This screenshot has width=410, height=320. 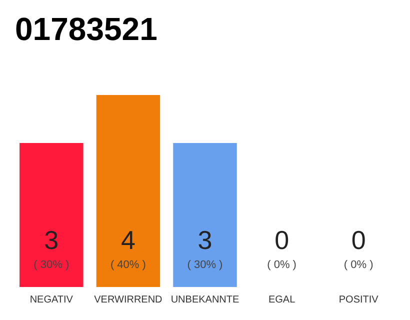 What do you see at coordinates (86, 29) in the screenshot?
I see `chart-title: 01783521` at bounding box center [86, 29].